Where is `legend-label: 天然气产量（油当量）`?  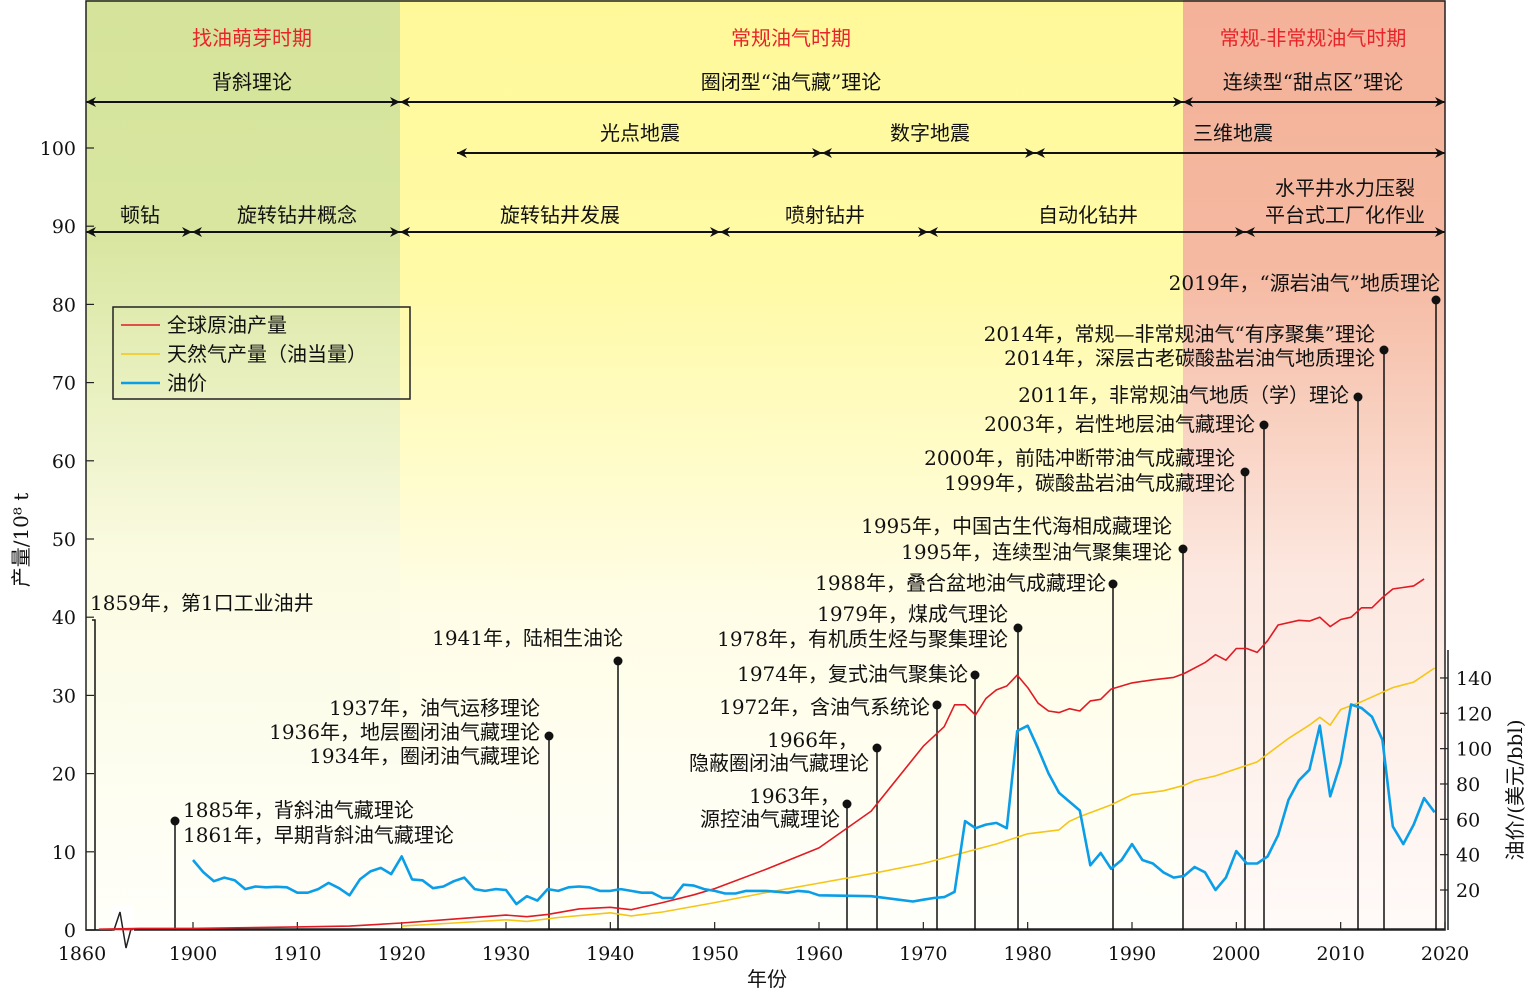 legend-label: 天然气产量（油当量） is located at coordinates (267, 354).